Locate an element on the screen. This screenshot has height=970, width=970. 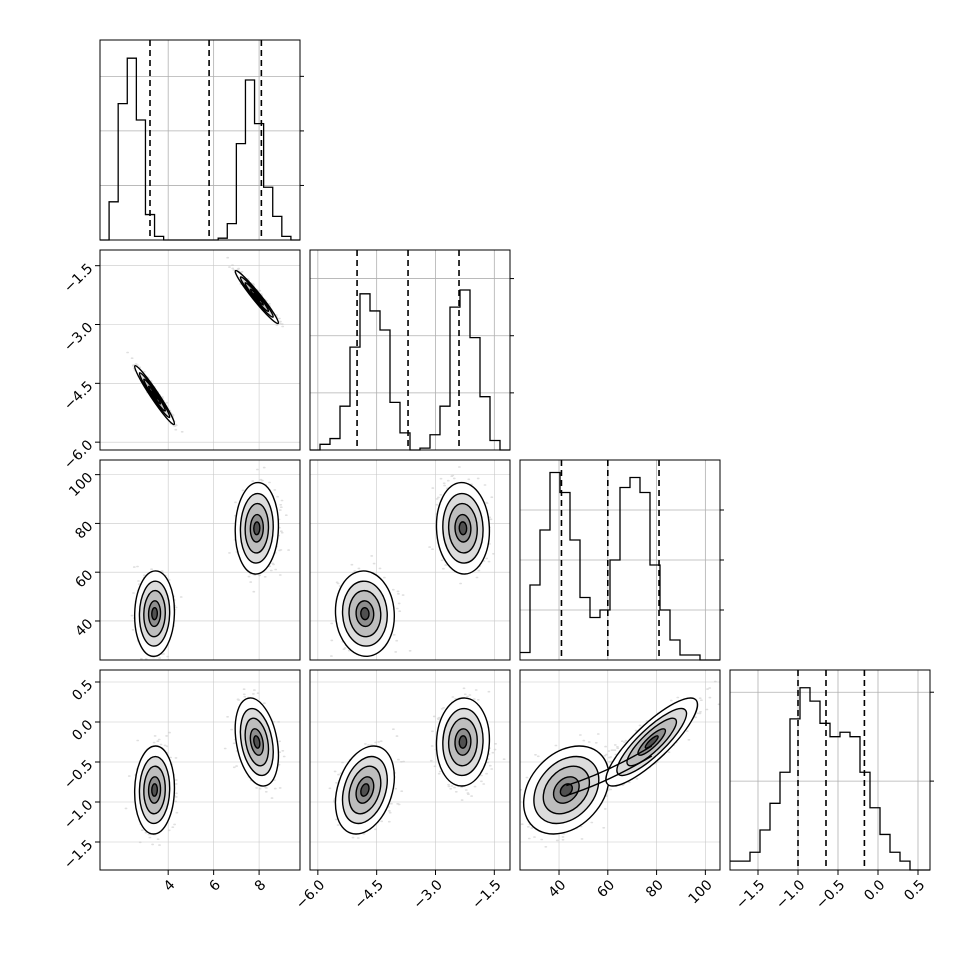
y-tick-label: −6.0 is located at coordinates (78, 454).